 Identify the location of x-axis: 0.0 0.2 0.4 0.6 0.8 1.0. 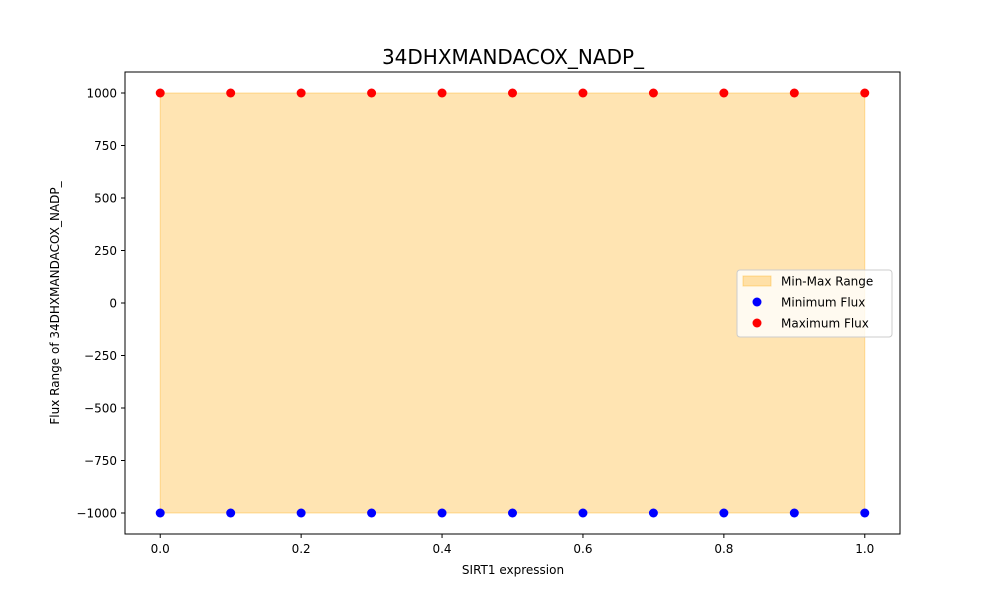
(512, 545).